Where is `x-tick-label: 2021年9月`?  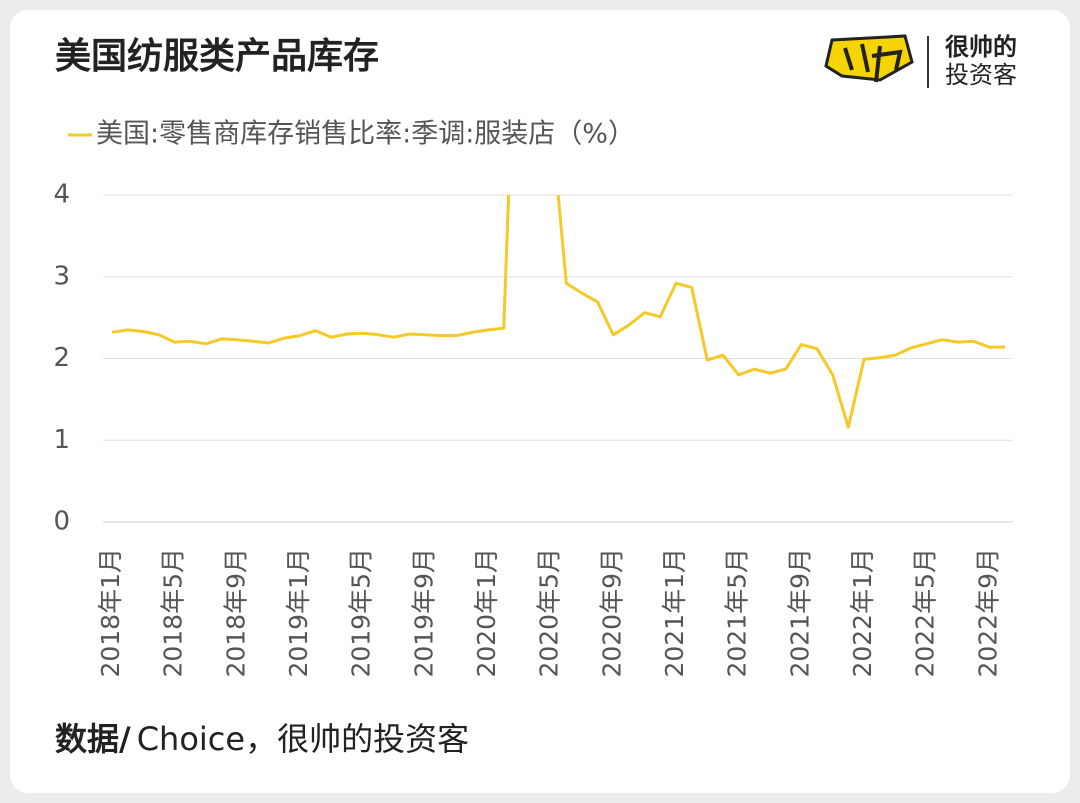
x-tick-label: 2021年9月 is located at coordinates (799, 613).